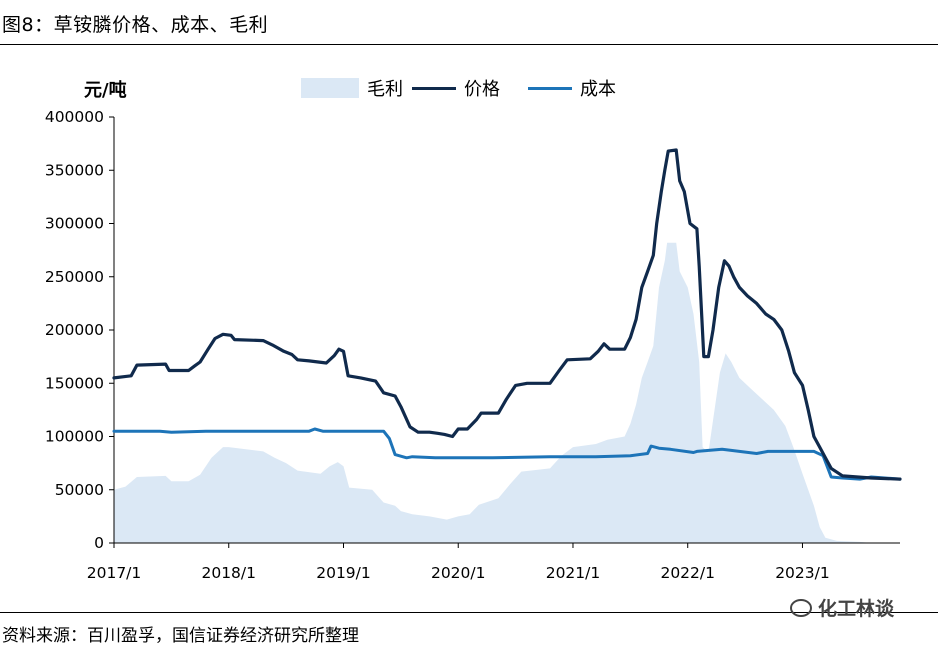 The height and width of the screenshot is (650, 938). What do you see at coordinates (458, 573) in the screenshot?
I see `x-tick-label: 2020/1` at bounding box center [458, 573].